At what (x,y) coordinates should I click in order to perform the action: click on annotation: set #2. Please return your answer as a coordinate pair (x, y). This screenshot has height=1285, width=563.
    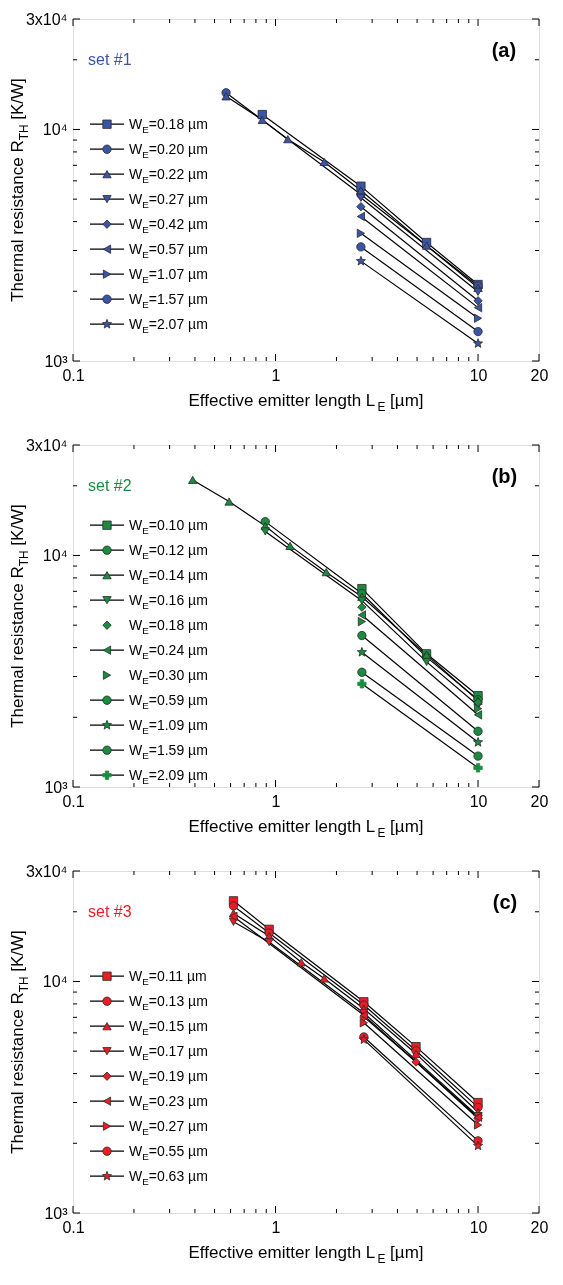
    Looking at the image, I should click on (110, 485).